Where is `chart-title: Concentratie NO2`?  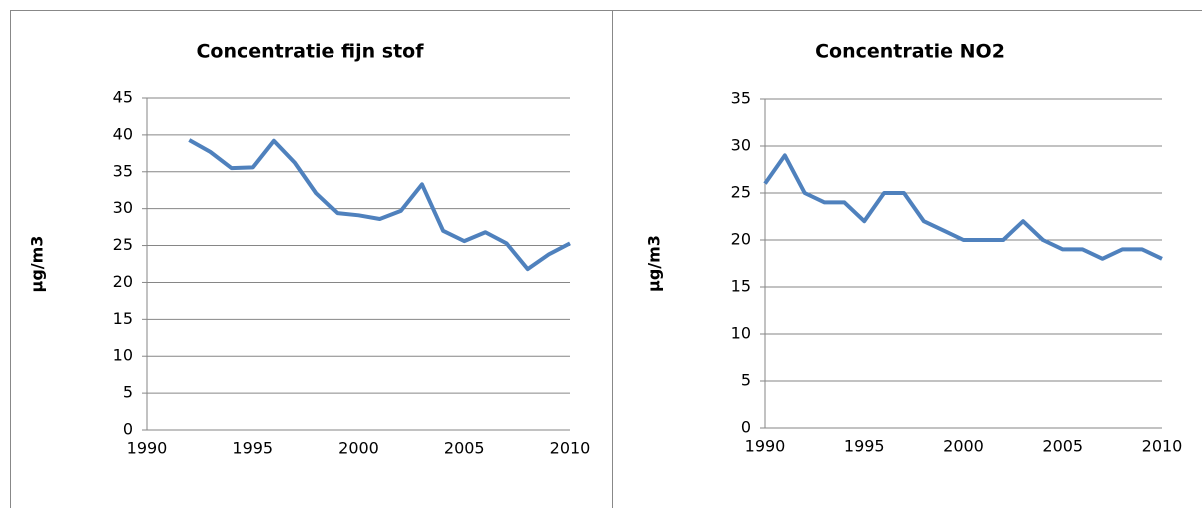 chart-title: Concentratie NO2 is located at coordinates (910, 52).